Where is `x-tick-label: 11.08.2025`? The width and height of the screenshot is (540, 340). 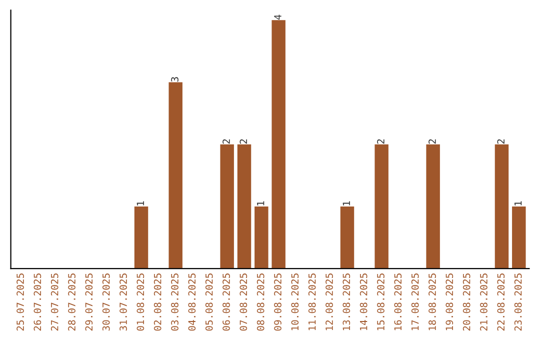 x-tick-label: 11.08.2025 is located at coordinates (312, 302).